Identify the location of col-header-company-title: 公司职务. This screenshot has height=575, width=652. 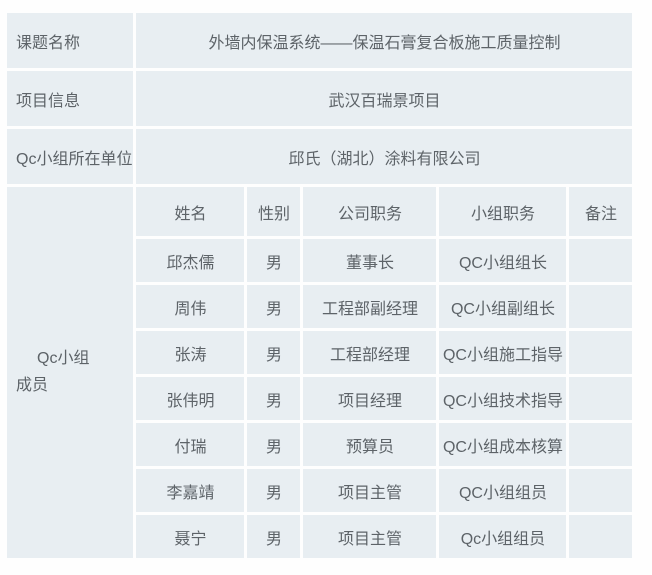
(370, 211).